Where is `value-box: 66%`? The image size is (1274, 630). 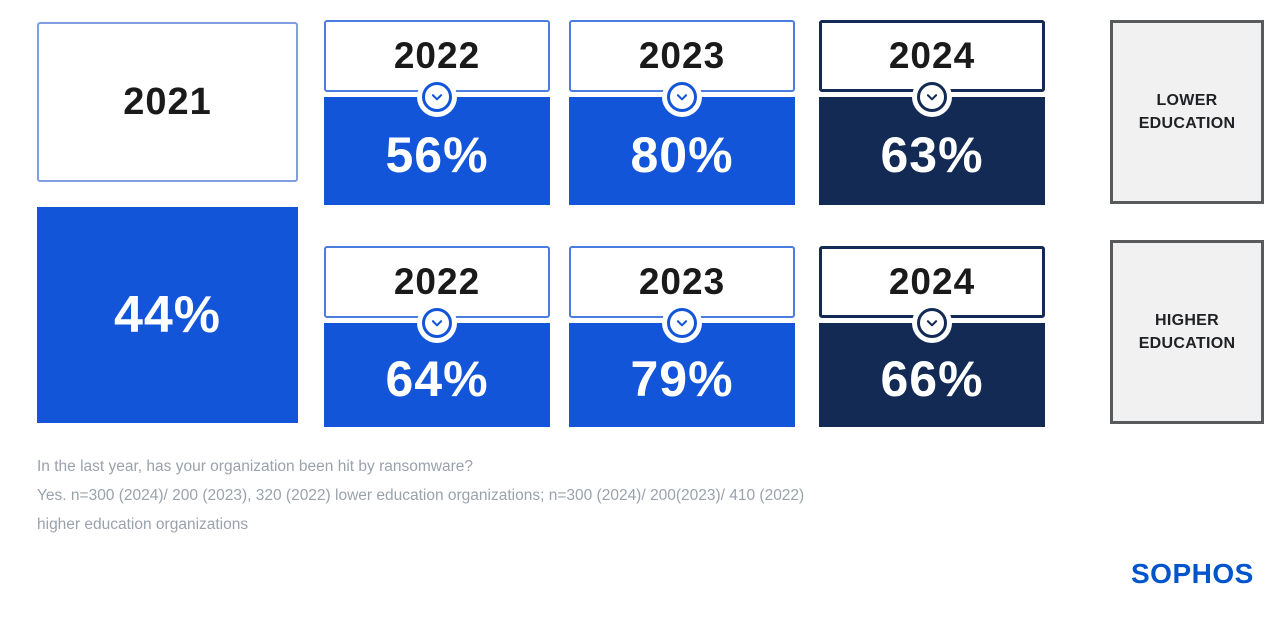
value-box: 66% is located at coordinates (932, 375).